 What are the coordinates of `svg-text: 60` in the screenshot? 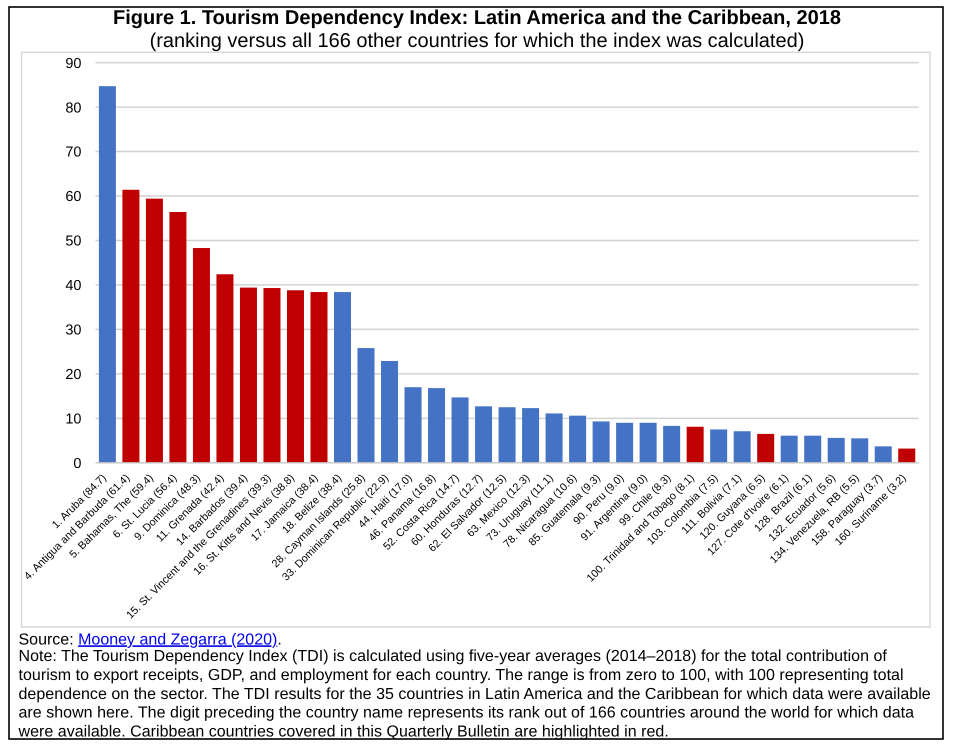 It's located at (73, 197).